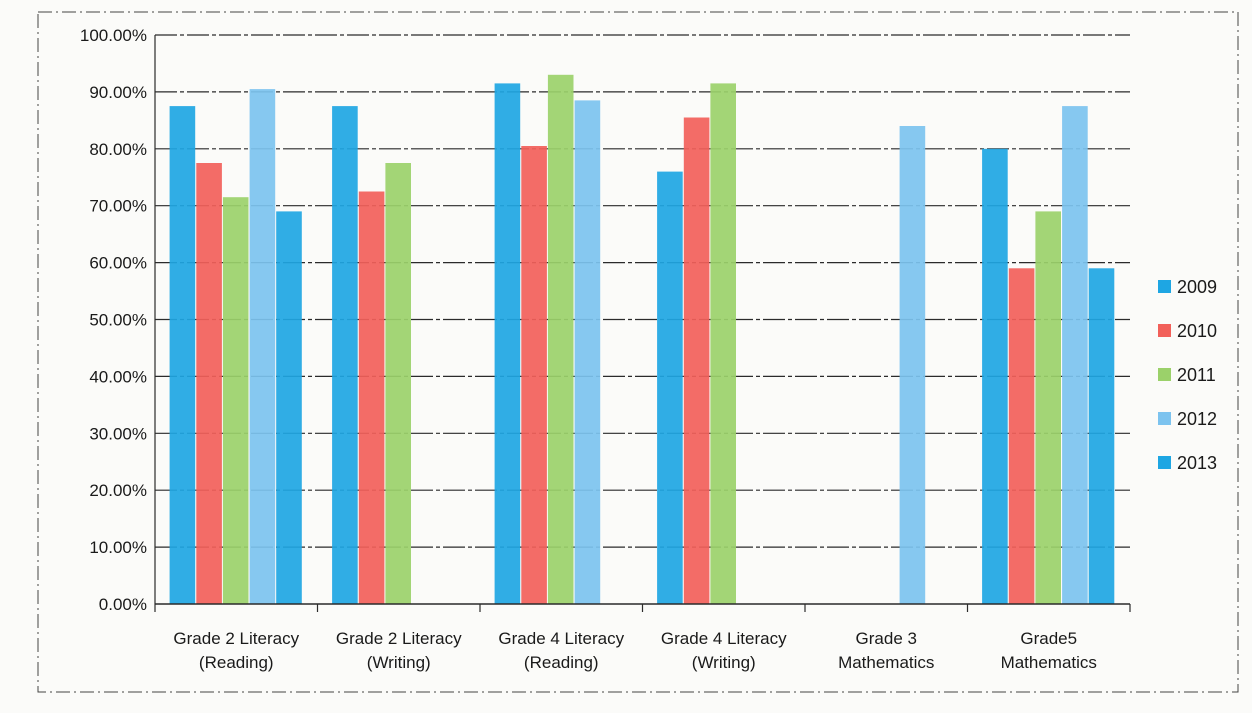 This screenshot has width=1252, height=718. What do you see at coordinates (1197, 287) in the screenshot?
I see `legend-label: 2009` at bounding box center [1197, 287].